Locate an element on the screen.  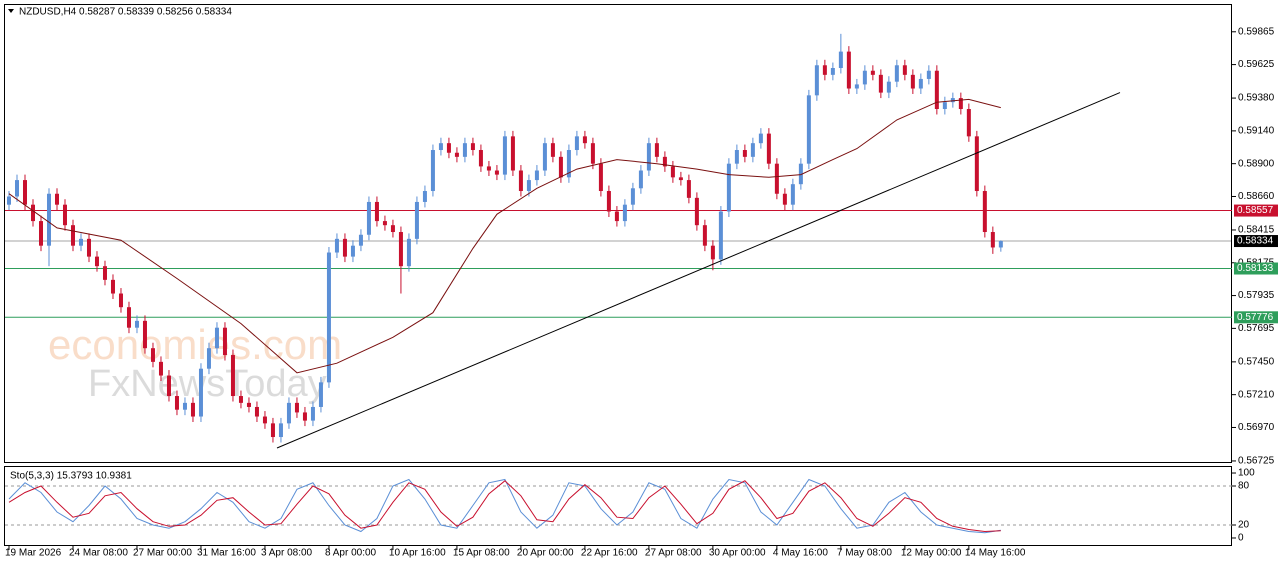
y-tick-label: 0.58415 is located at coordinates (1256, 230).